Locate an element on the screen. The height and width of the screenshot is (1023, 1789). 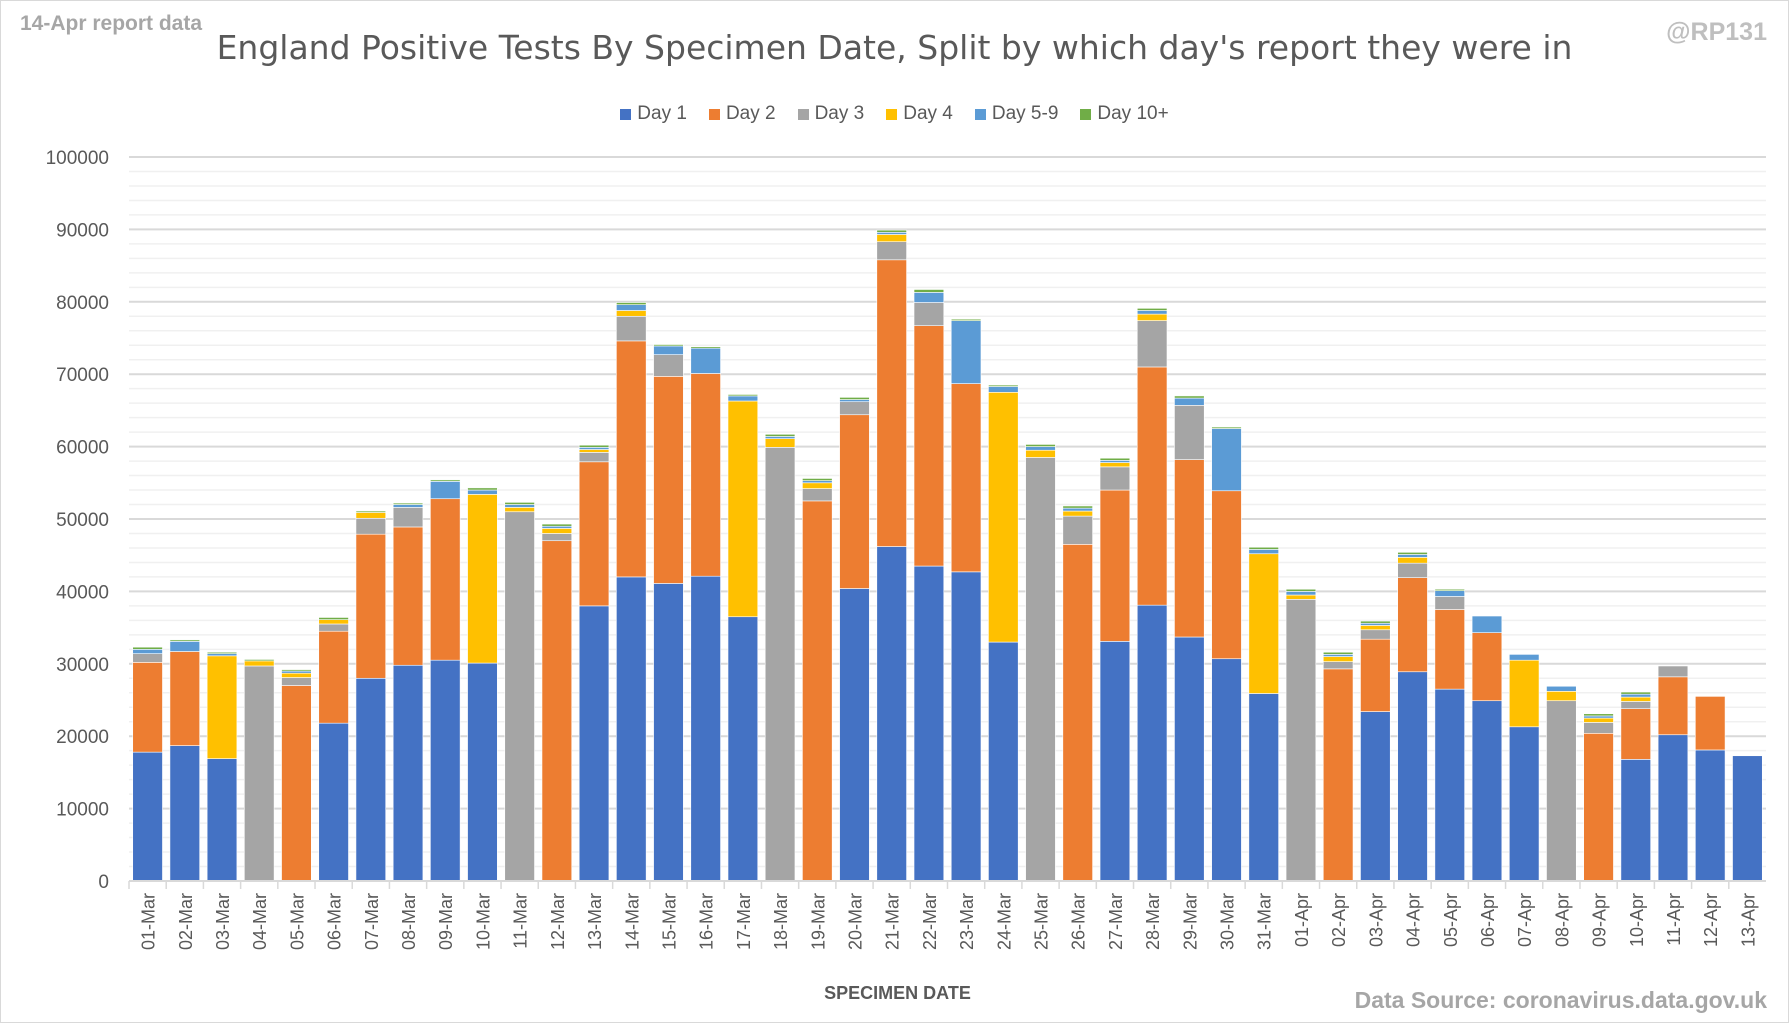
x-tick-label: 15-Mar is located at coordinates (669, 921).